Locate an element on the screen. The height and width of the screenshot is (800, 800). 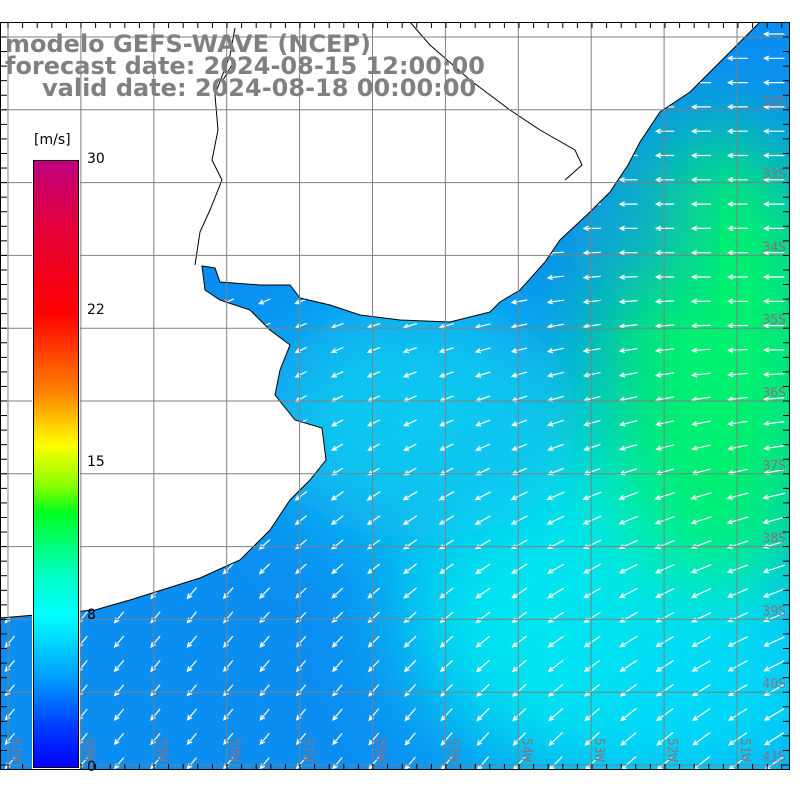
longitude-label: 53W is located at coordinates (598, 750).